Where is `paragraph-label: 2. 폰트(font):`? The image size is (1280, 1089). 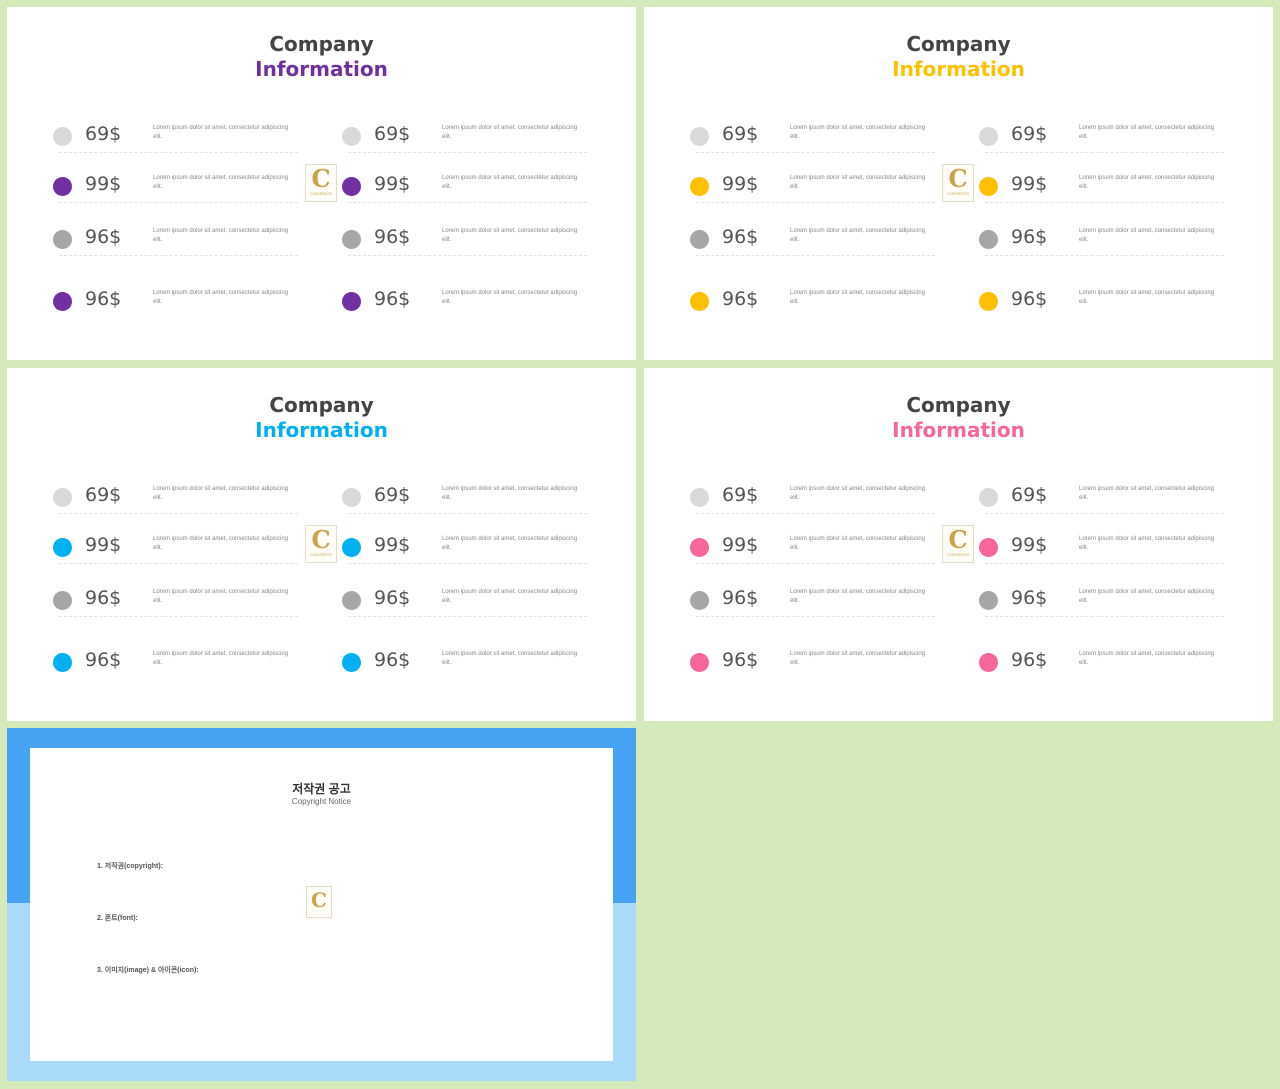 paragraph-label: 2. 폰트(font): is located at coordinates (117, 918).